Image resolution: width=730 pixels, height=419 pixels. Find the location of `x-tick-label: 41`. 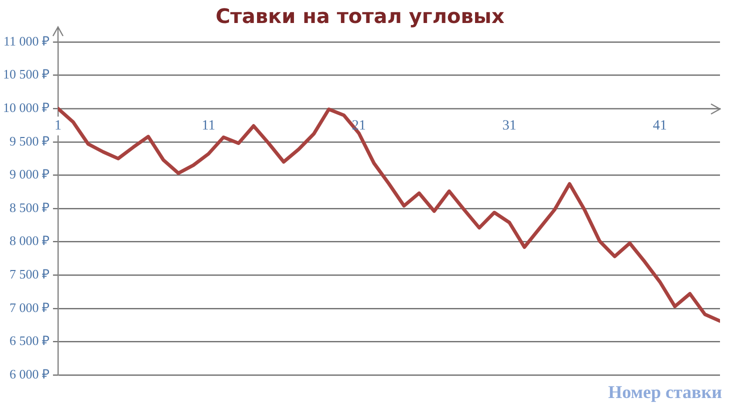

x-tick-label: 41 is located at coordinates (659, 126).